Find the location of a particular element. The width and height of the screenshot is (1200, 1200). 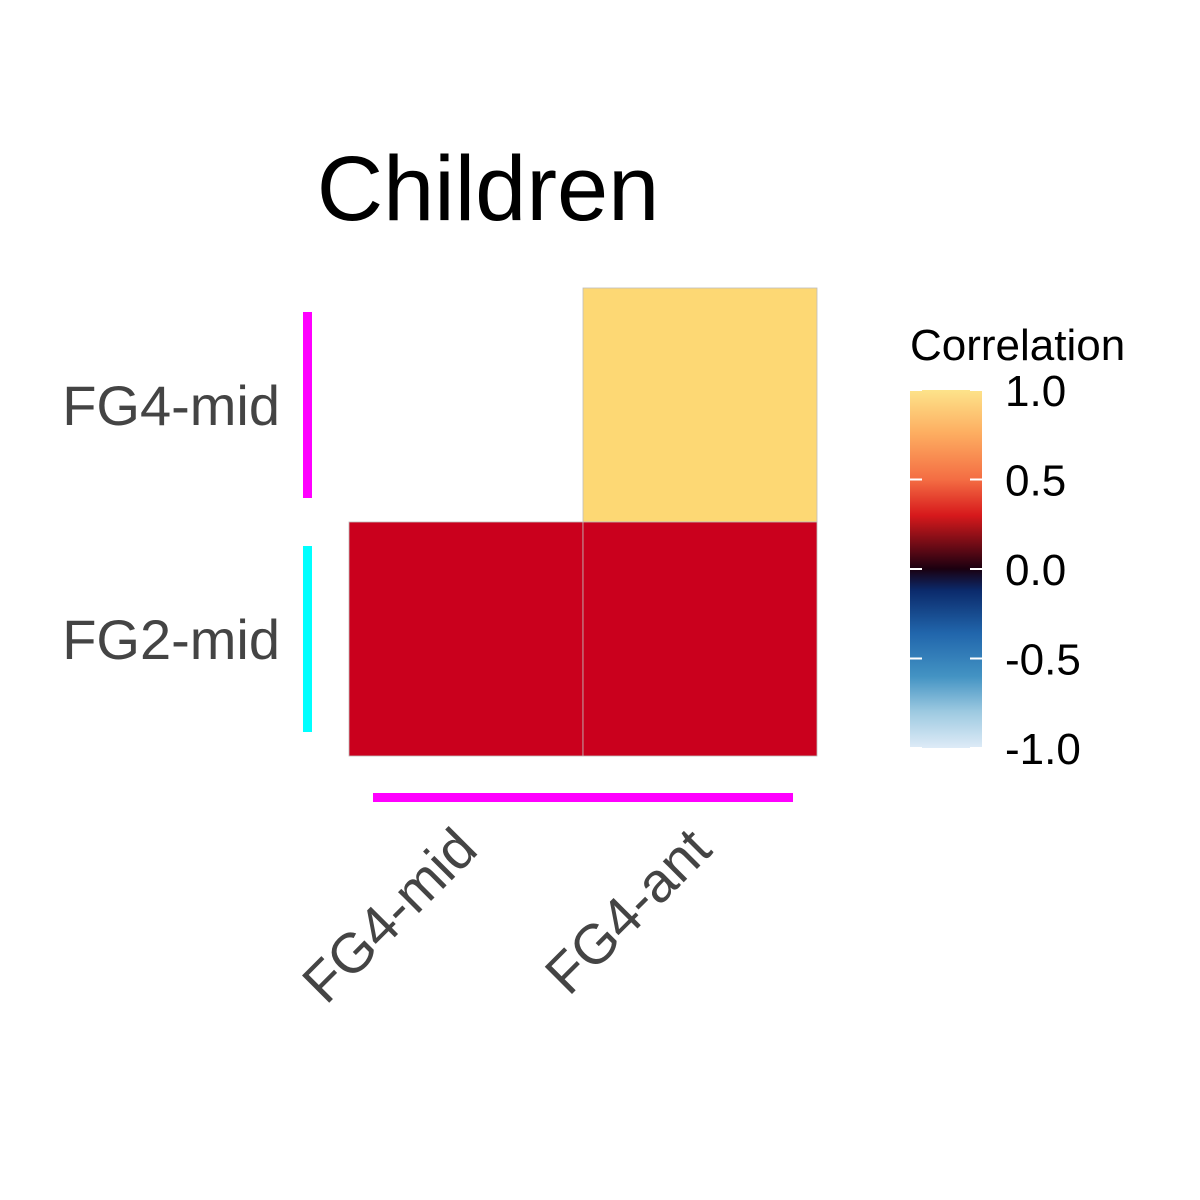

x-group-bars is located at coordinates (583, 797).